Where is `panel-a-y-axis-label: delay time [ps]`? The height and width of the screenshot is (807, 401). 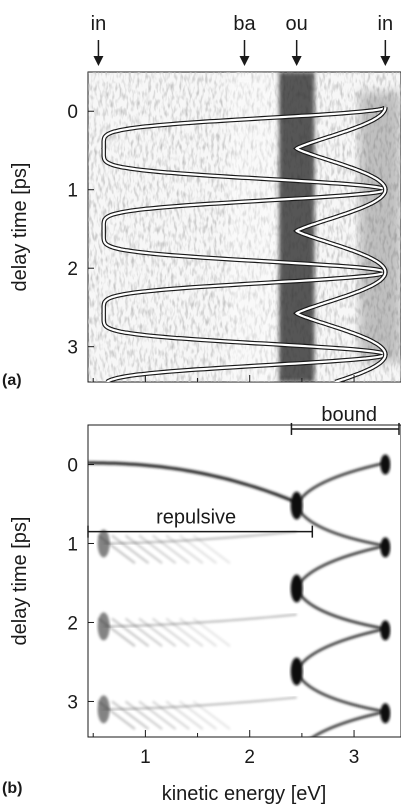
panel-a-y-axis-label: delay time [ps] is located at coordinates (20, 227).